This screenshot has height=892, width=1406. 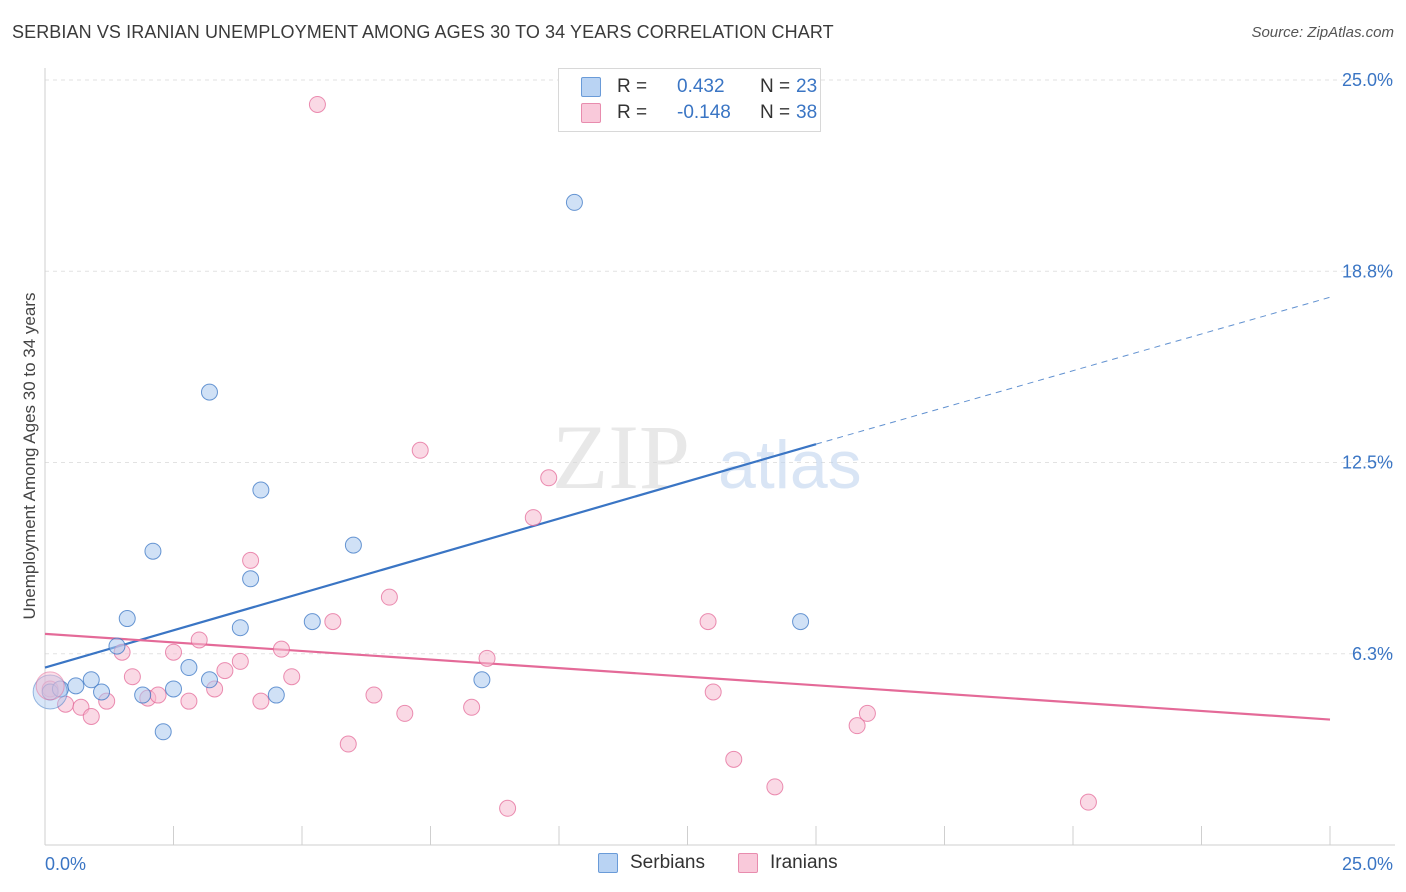 What do you see at coordinates (807, 112) in the screenshot?
I see `legend-n-value: 38` at bounding box center [807, 112].